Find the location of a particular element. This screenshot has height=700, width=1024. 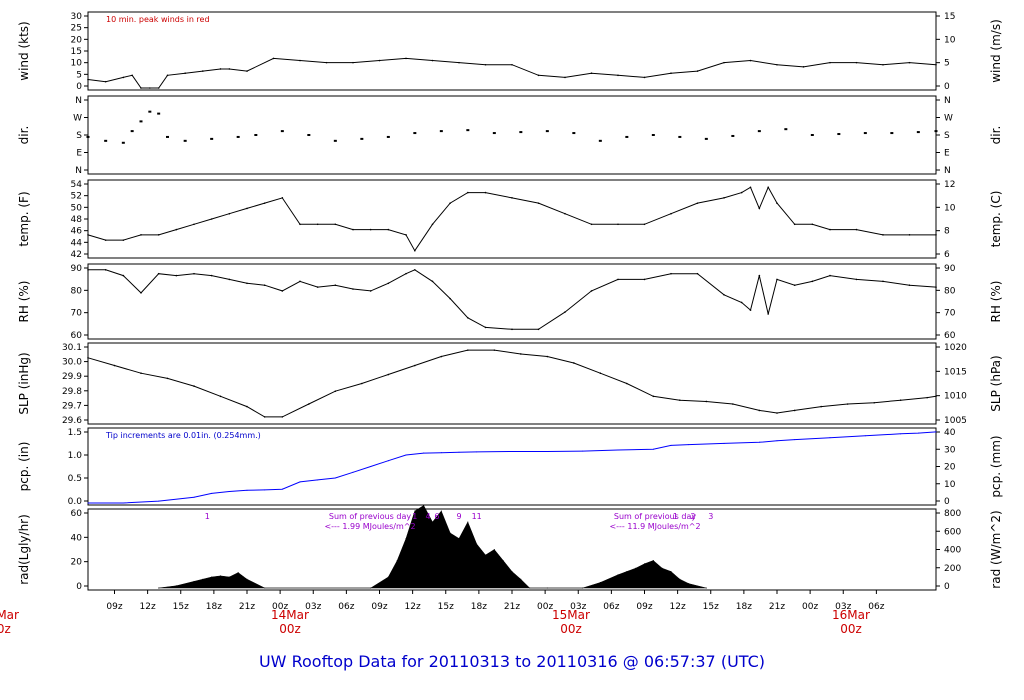

y-tick-label: 29.7 is located at coordinates (72, 406).